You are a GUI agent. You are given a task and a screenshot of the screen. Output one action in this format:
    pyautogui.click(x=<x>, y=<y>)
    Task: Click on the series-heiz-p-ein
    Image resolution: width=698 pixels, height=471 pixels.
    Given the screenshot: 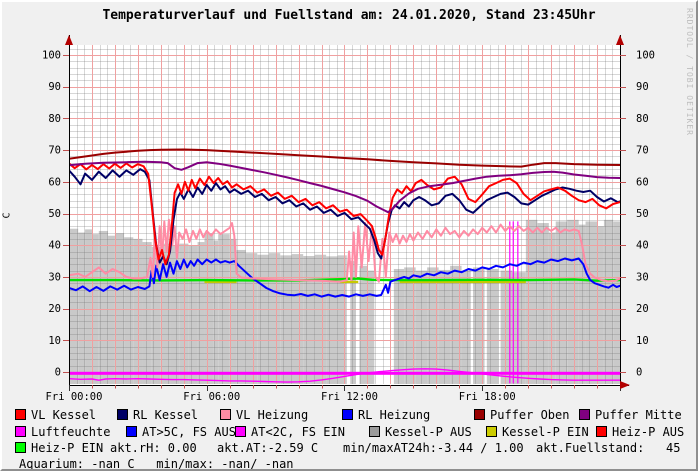 What is the action you would take?
    pyautogui.click(x=344, y=279)
    